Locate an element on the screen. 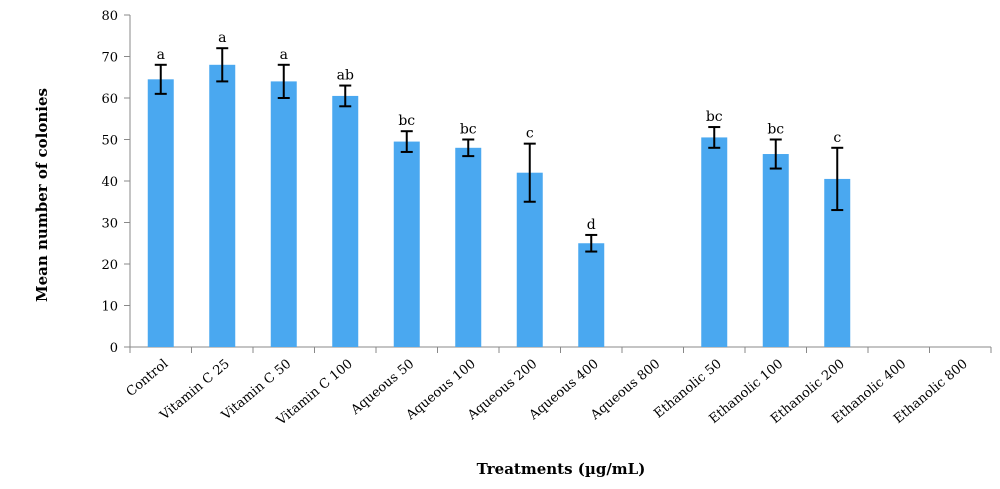 The height and width of the screenshot is (489, 1000). y-tick-label: 80 is located at coordinates (109, 16).